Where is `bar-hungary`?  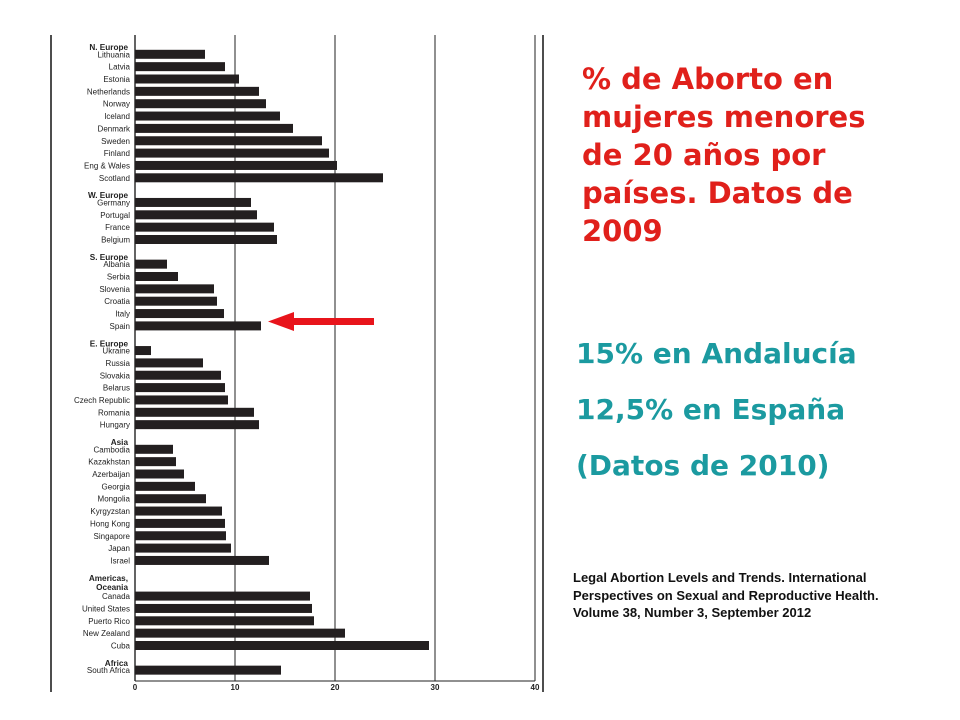 bar-hungary is located at coordinates (197, 425).